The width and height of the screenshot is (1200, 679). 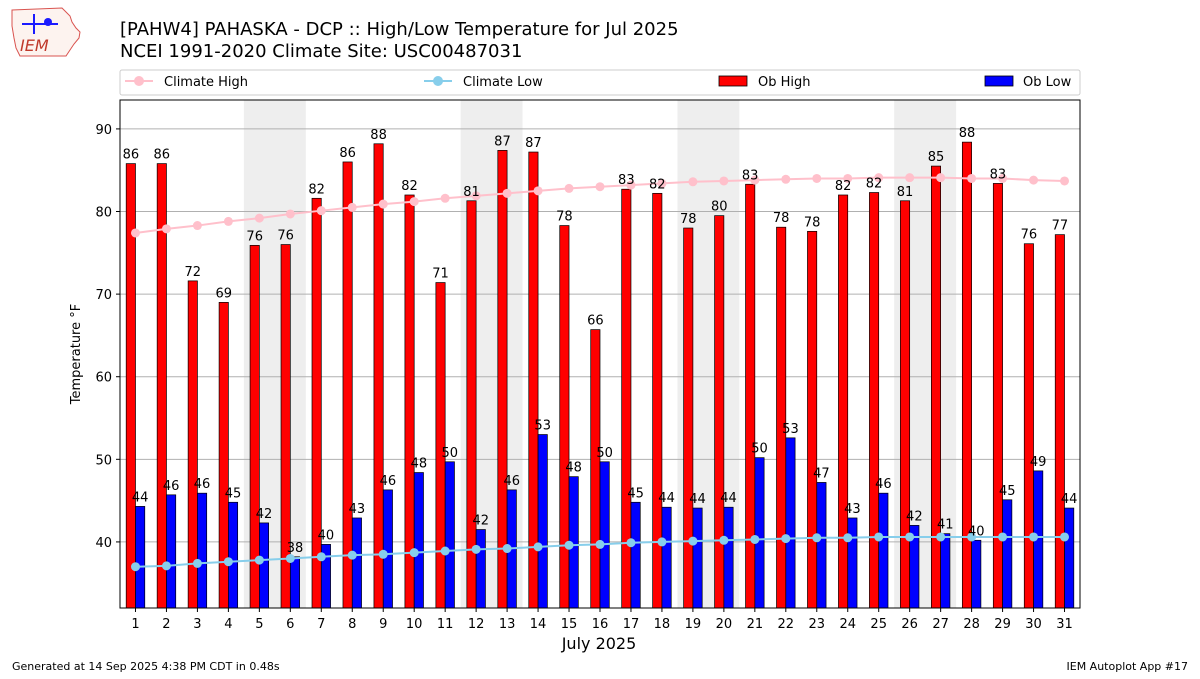 I want to click on ob-low-label-29: 45, so click(x=1007, y=491).